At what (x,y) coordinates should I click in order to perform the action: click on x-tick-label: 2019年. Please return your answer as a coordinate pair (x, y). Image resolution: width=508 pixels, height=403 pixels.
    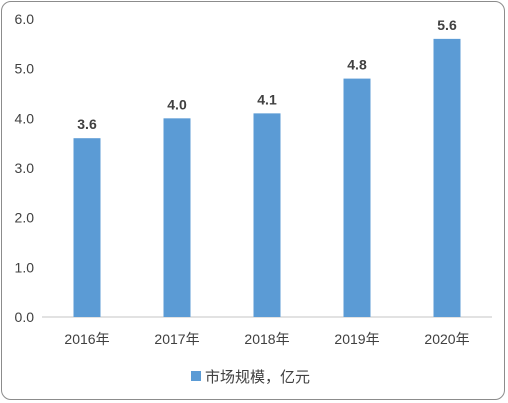
    Looking at the image, I should click on (356, 339).